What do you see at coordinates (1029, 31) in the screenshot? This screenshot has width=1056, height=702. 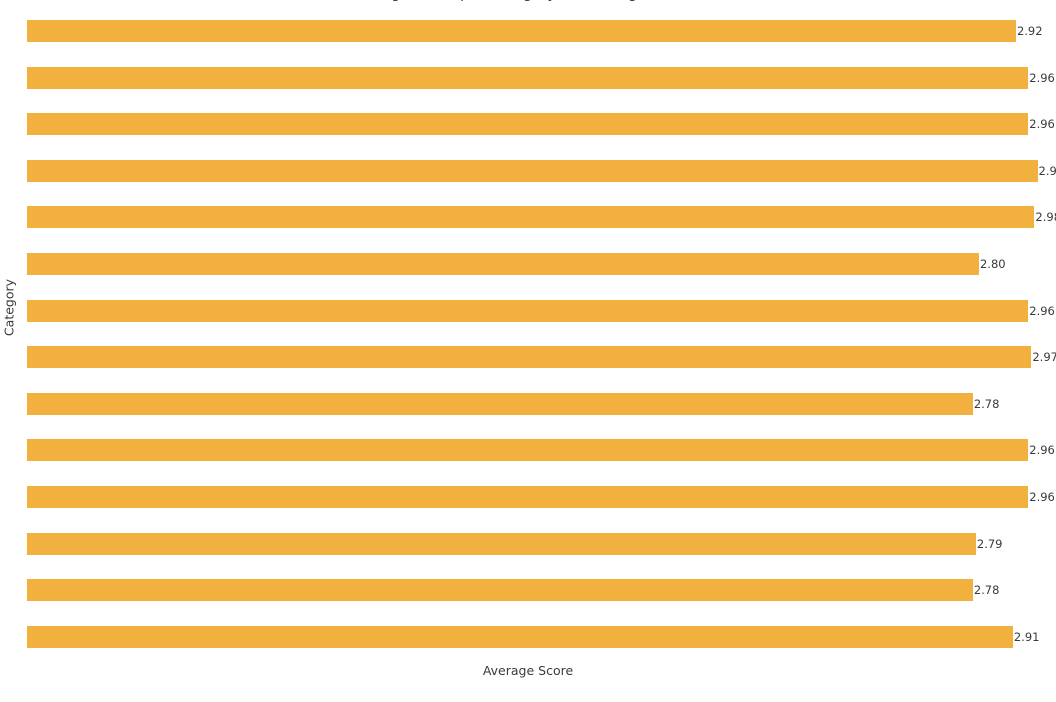 I see `bar-value-label: 2.92` at bounding box center [1029, 31].